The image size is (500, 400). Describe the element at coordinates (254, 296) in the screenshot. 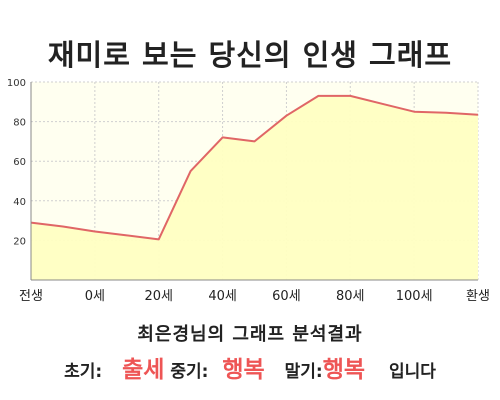

I see `x-tick-labels: 전생 0세 20세 40세 60세 80세 100세 환생` at that location.